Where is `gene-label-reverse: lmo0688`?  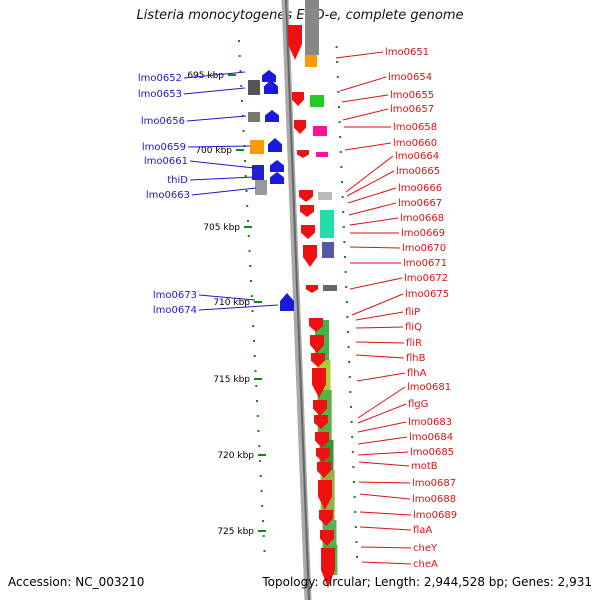 gene-label-reverse: lmo0688 is located at coordinates (434, 499).